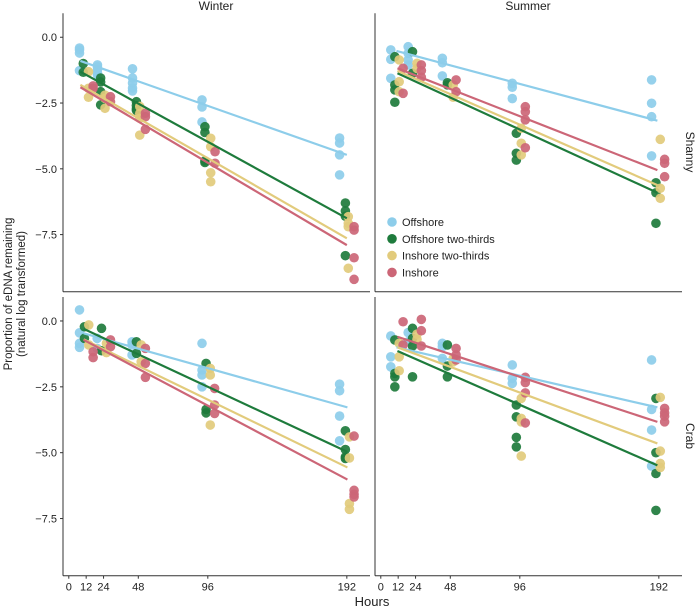 Image resolution: width=696 pixels, height=615 pixels. Describe the element at coordinates (138, 588) in the screenshot. I see `x-tick-label: 48` at that location.